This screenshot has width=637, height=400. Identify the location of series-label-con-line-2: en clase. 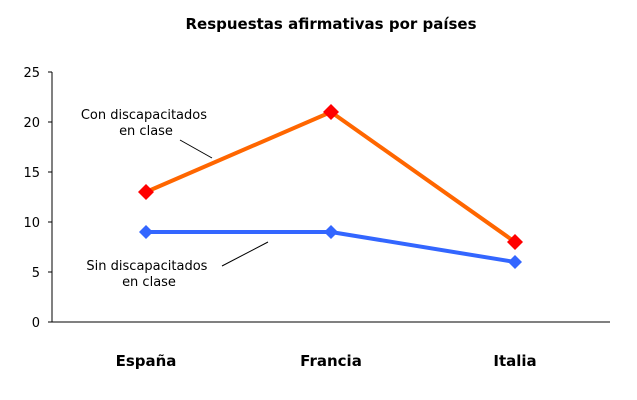
(146, 131).